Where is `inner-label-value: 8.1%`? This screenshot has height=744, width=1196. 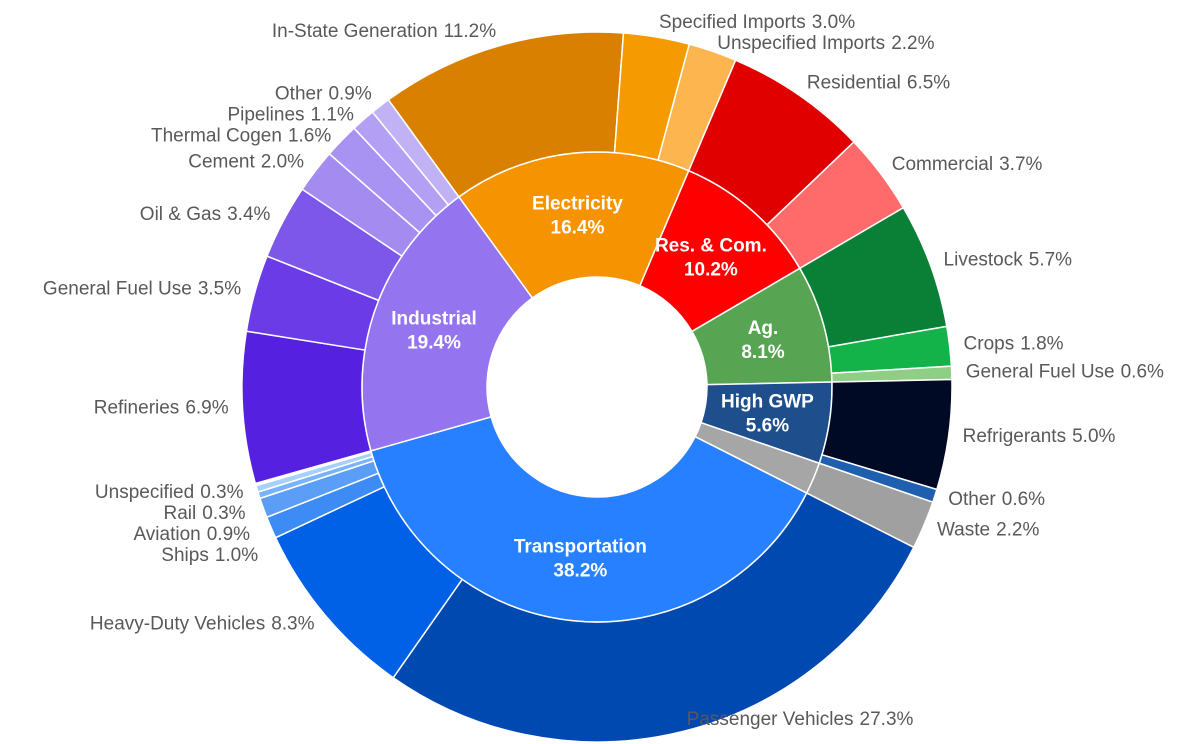 inner-label-value: 8.1% is located at coordinates (762, 352).